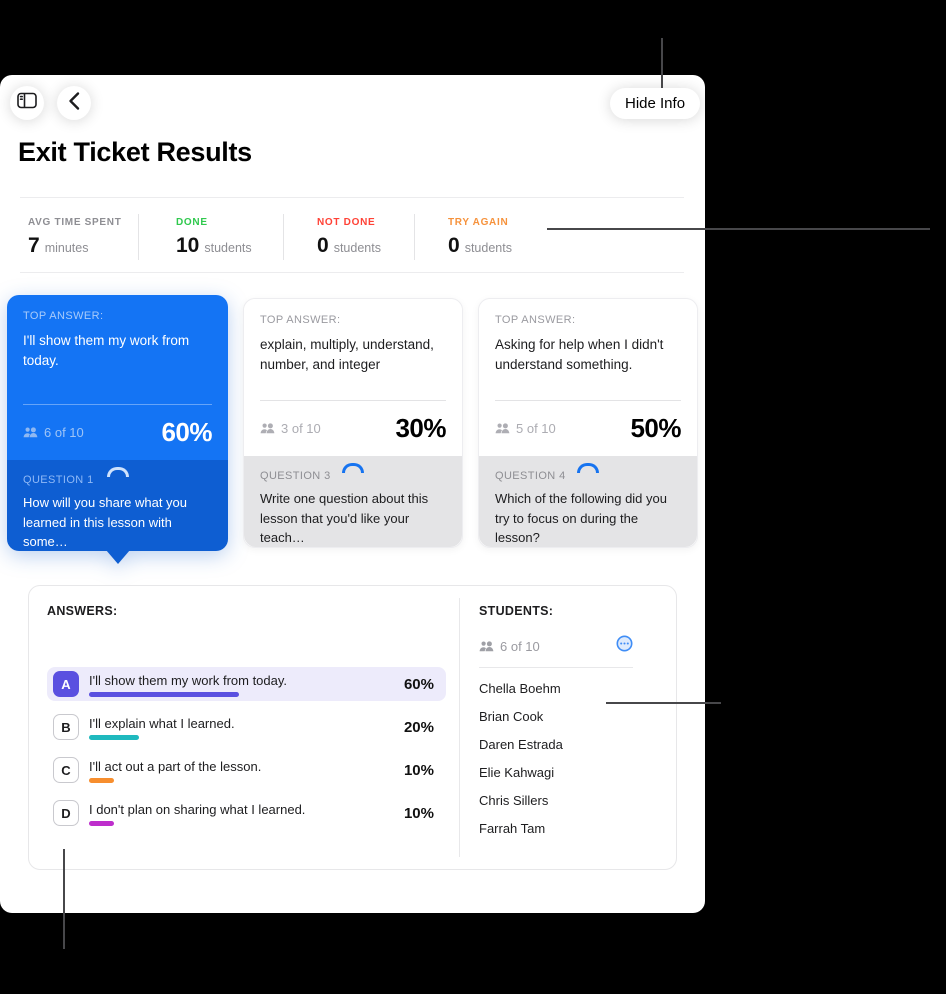  What do you see at coordinates (188, 680) in the screenshot?
I see `answer-text: I'll show them my work from today.` at bounding box center [188, 680].